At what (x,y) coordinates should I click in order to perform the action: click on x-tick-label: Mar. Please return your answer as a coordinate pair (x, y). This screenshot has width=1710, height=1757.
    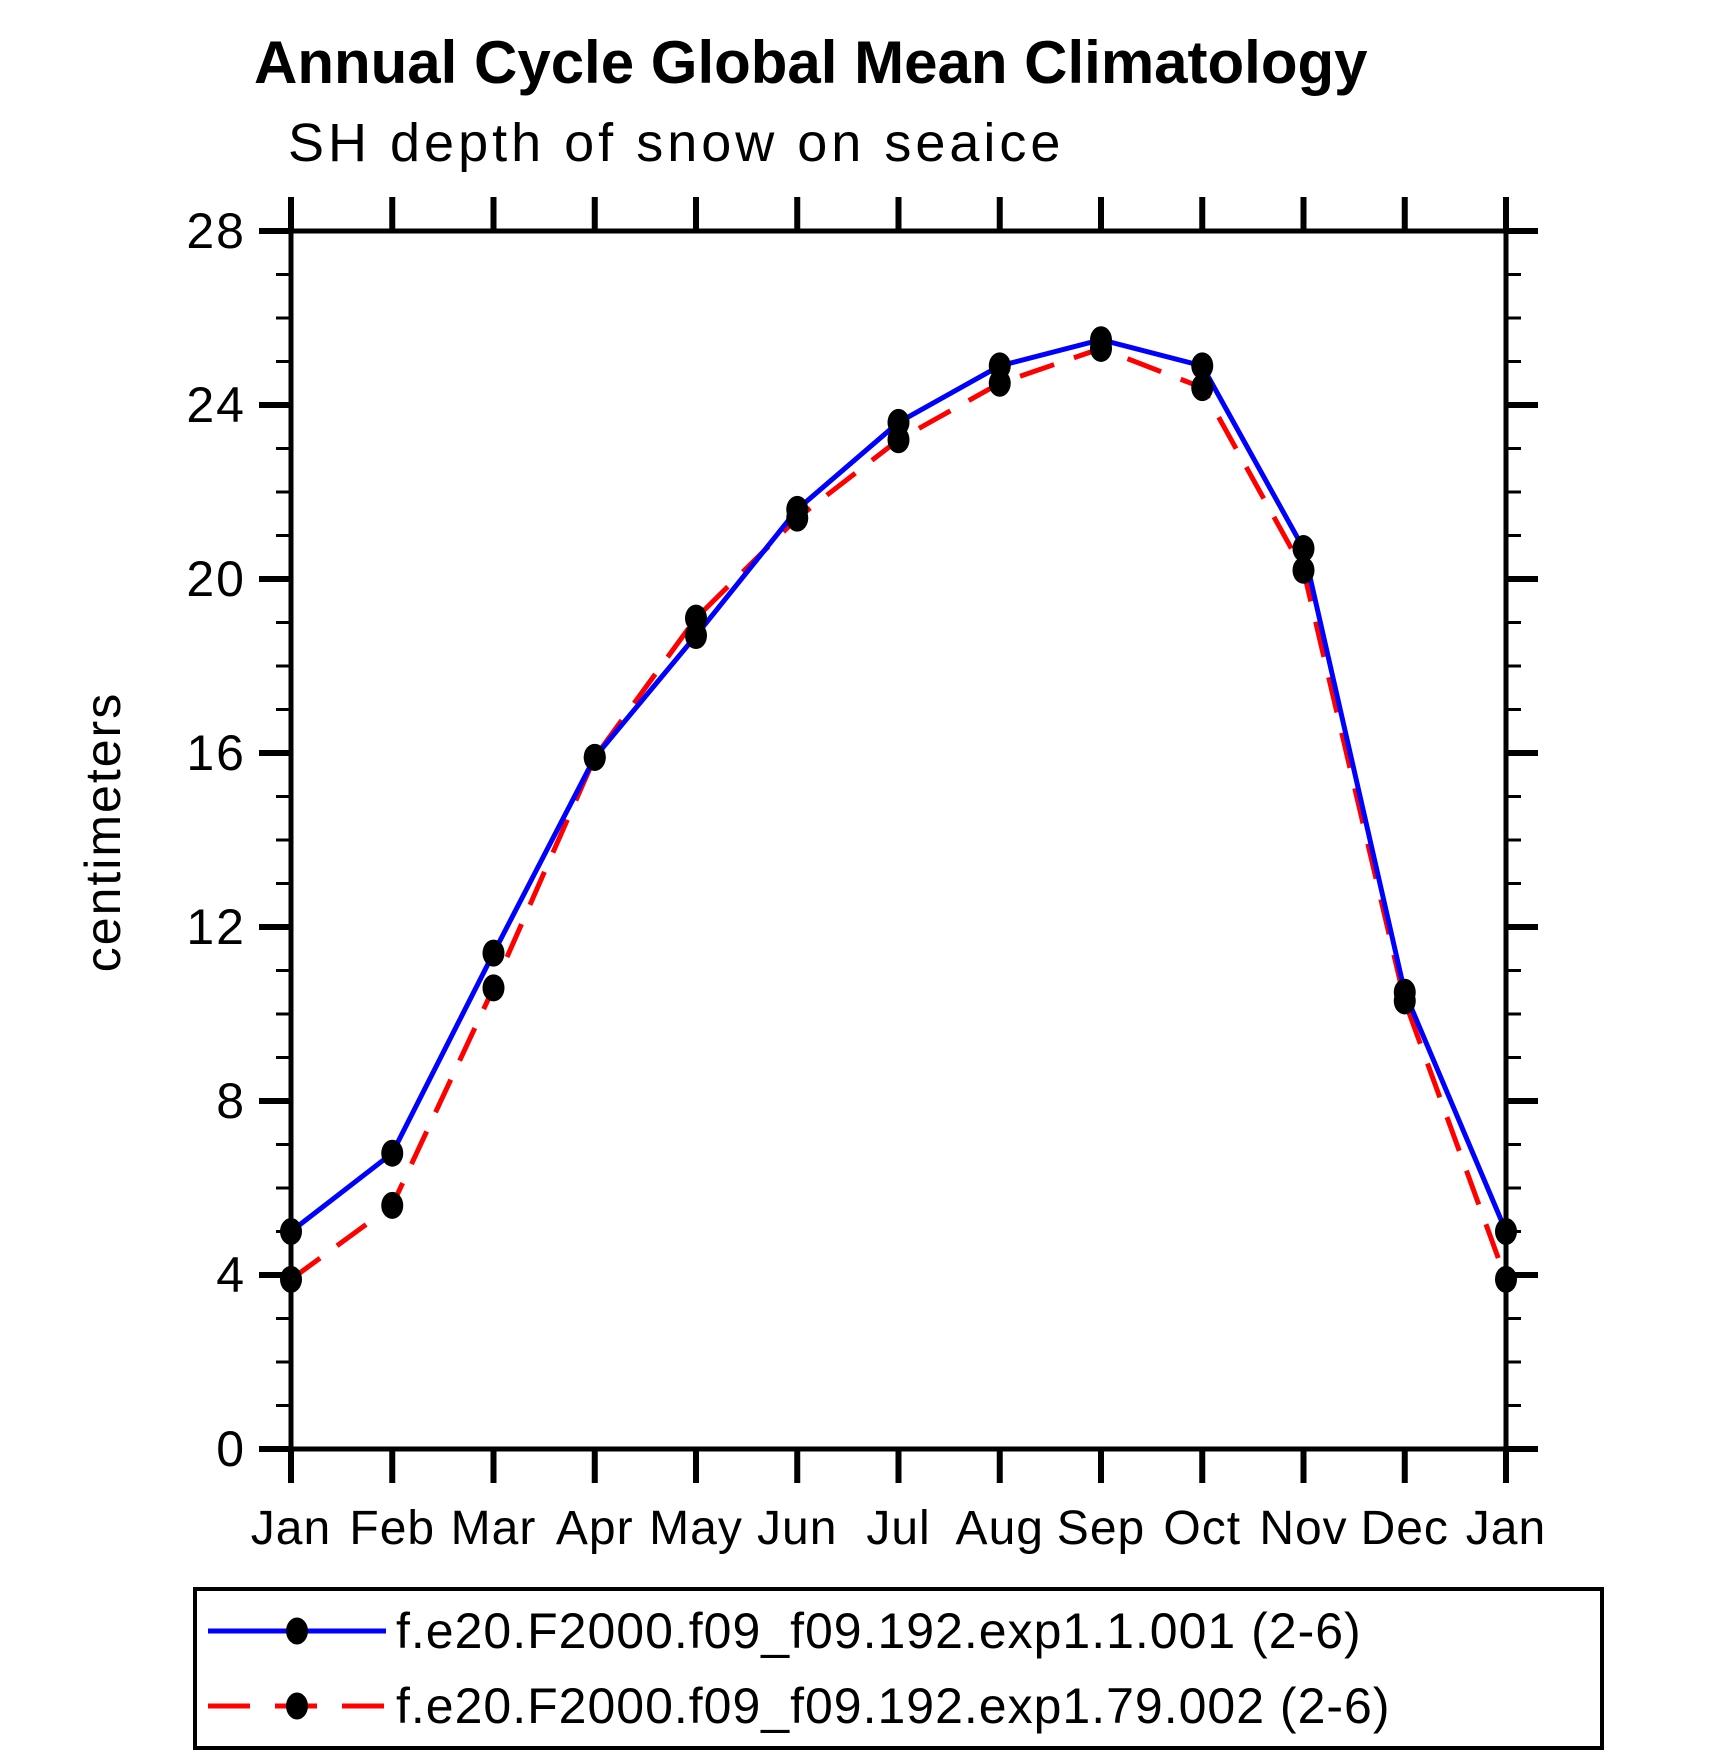
    Looking at the image, I should click on (494, 1528).